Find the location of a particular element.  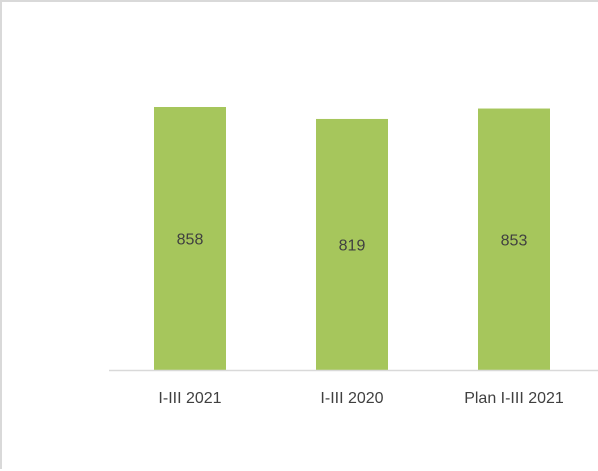

bar-value-label: 819 is located at coordinates (352, 245).